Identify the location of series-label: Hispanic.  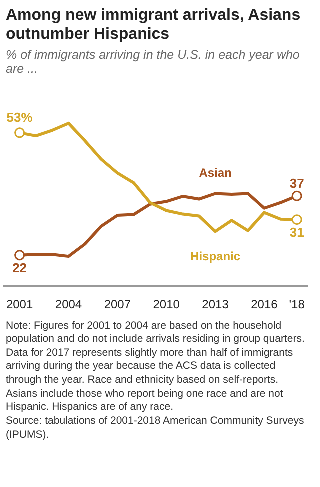
(215, 256).